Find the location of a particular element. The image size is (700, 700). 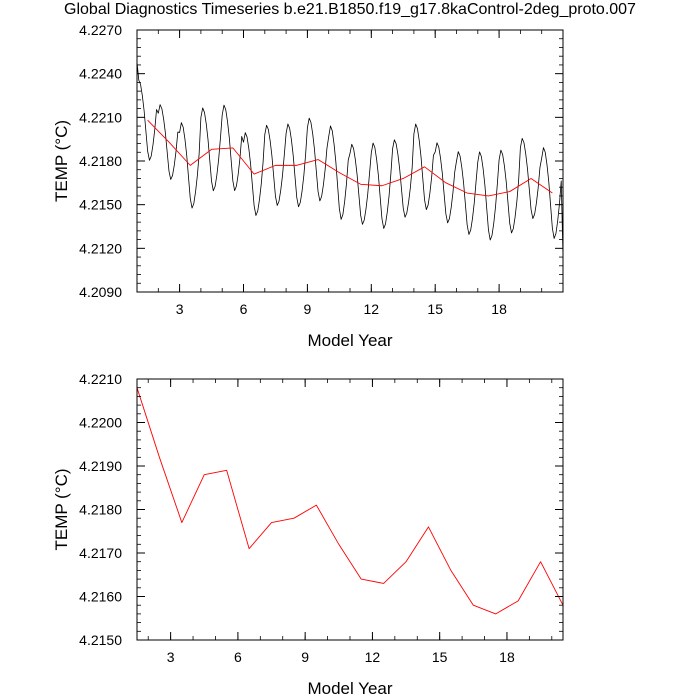

y-tick-label: 4.2190 is located at coordinates (100, 466).